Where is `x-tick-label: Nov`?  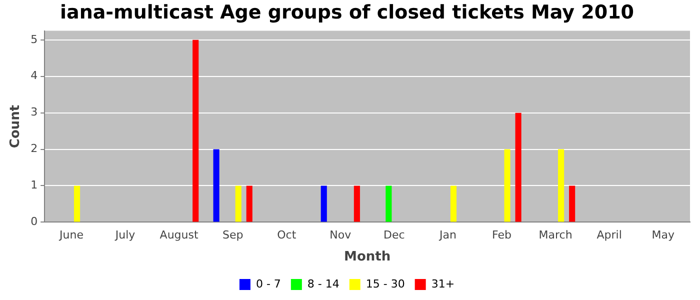 x-tick-label: Nov is located at coordinates (341, 235).